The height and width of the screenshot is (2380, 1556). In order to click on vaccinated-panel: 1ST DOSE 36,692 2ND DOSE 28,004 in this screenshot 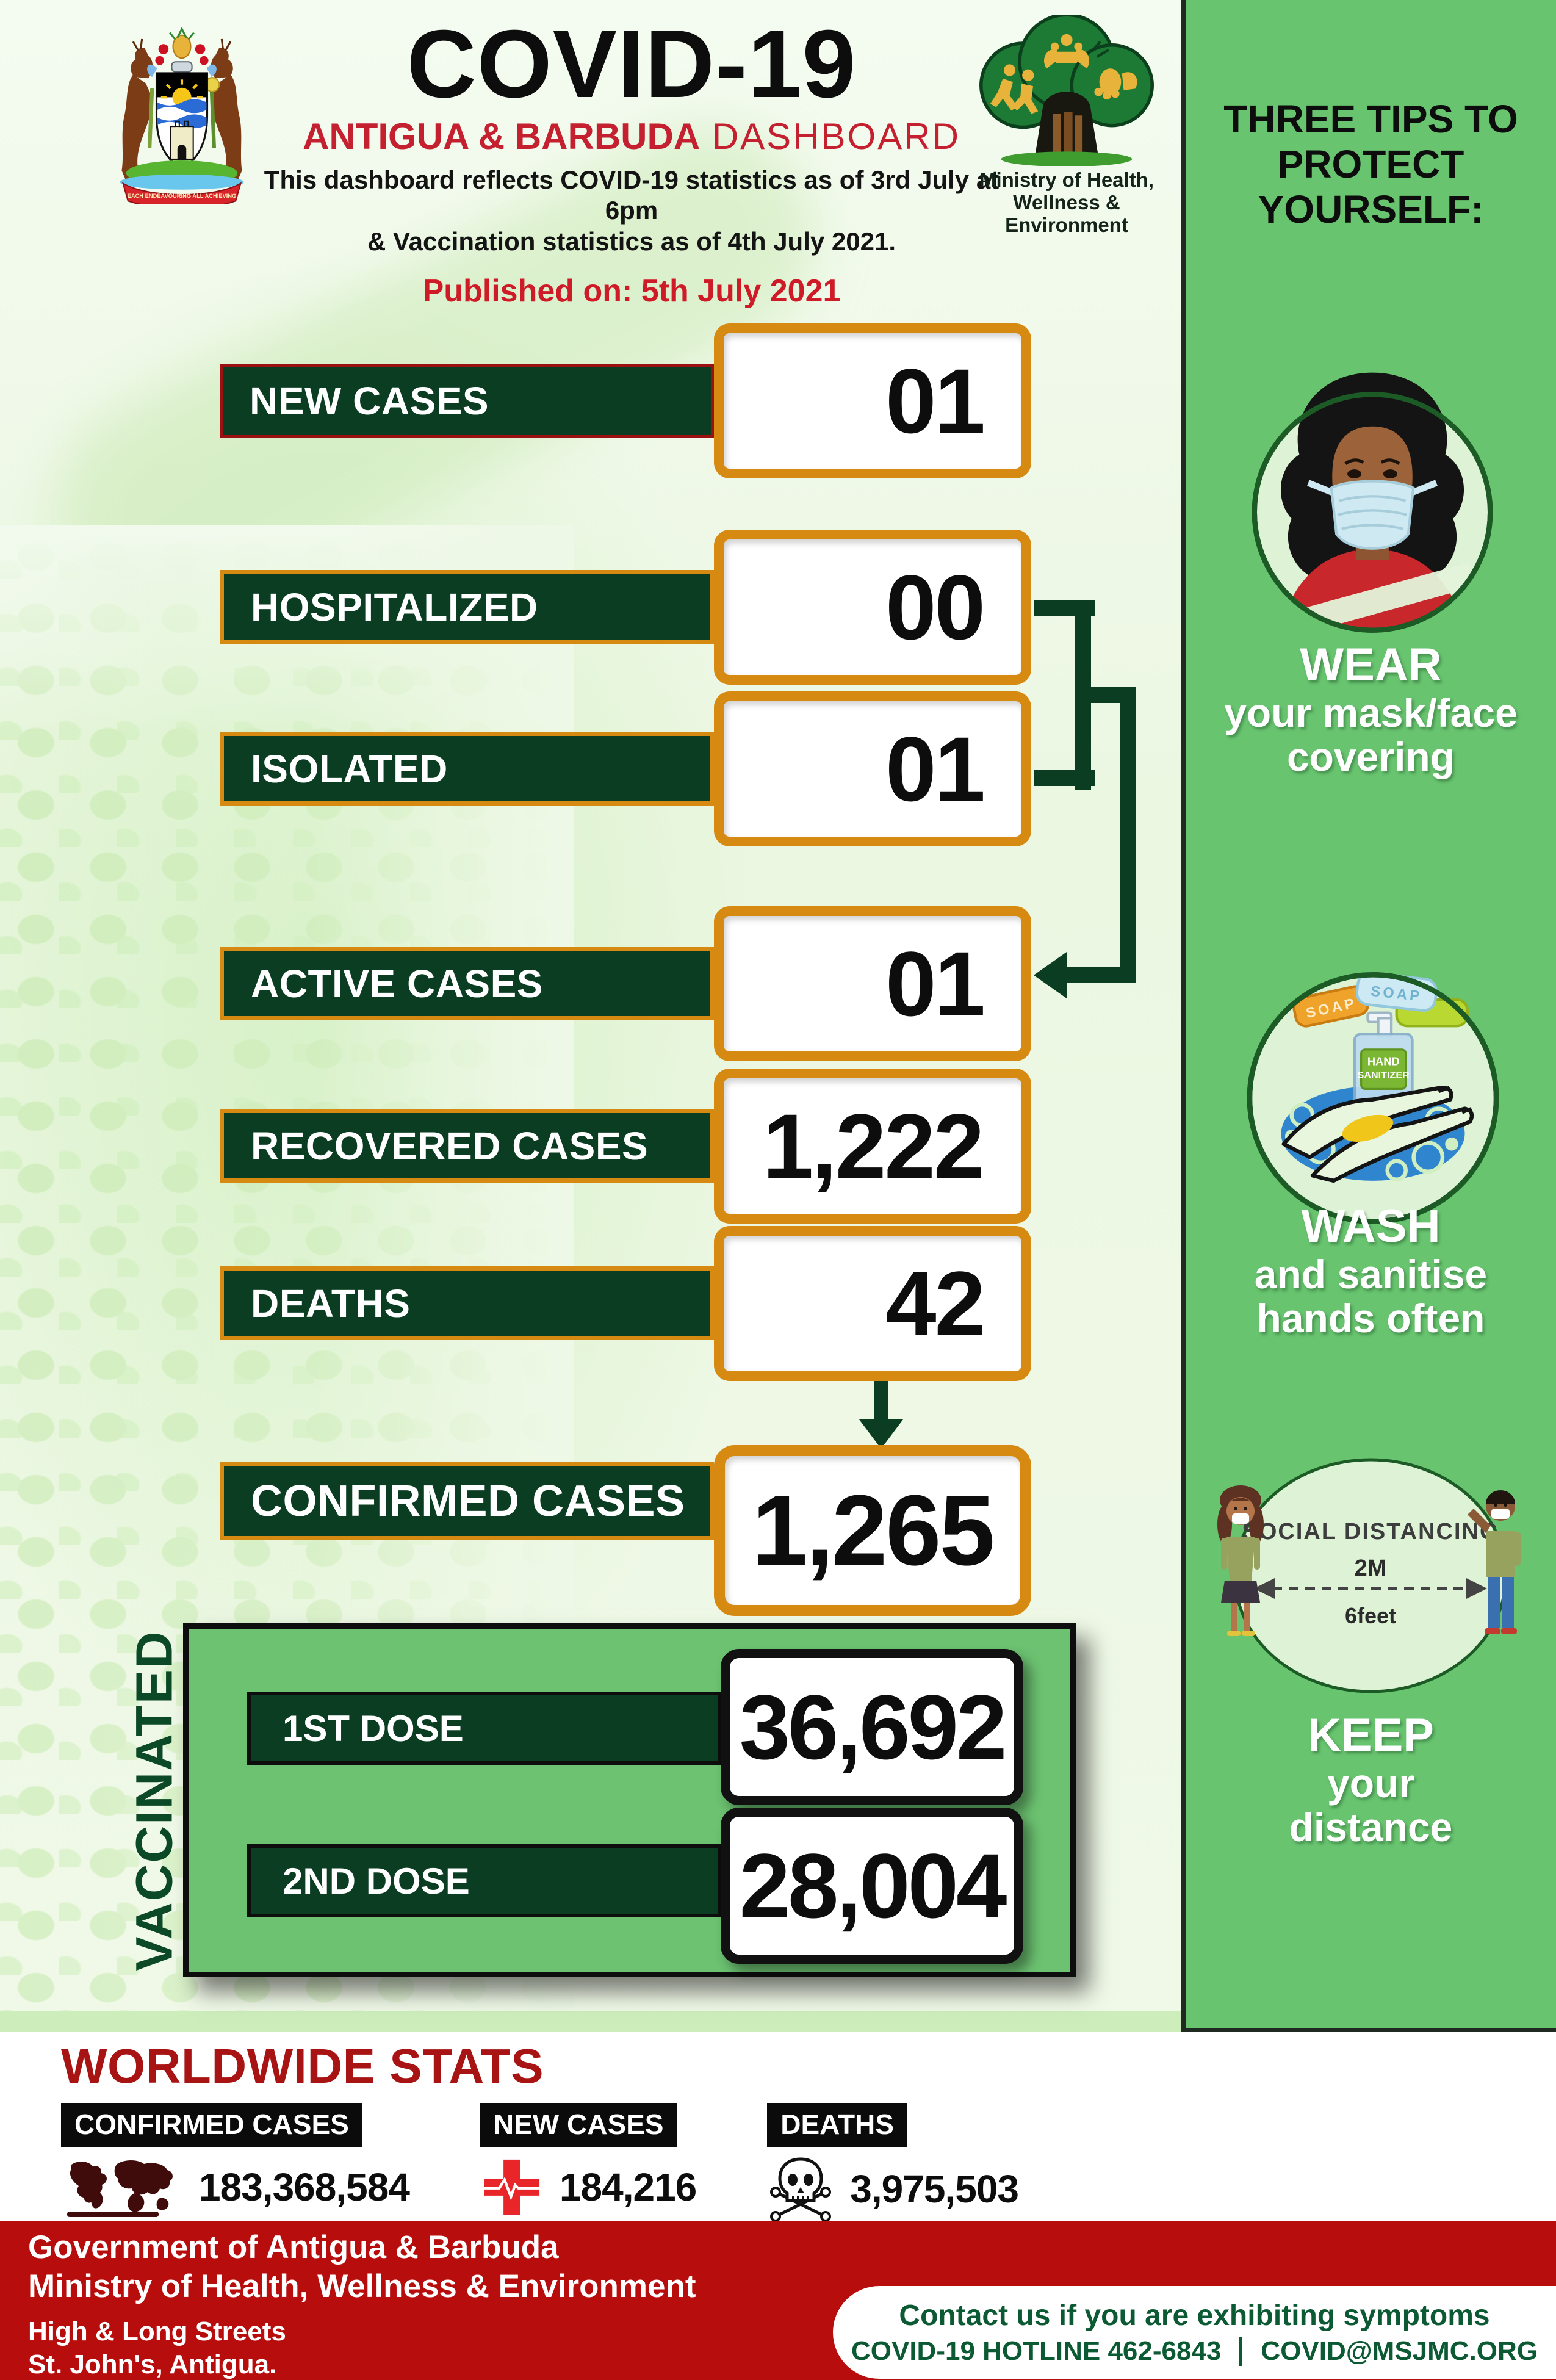, I will do `click(629, 1800)`.